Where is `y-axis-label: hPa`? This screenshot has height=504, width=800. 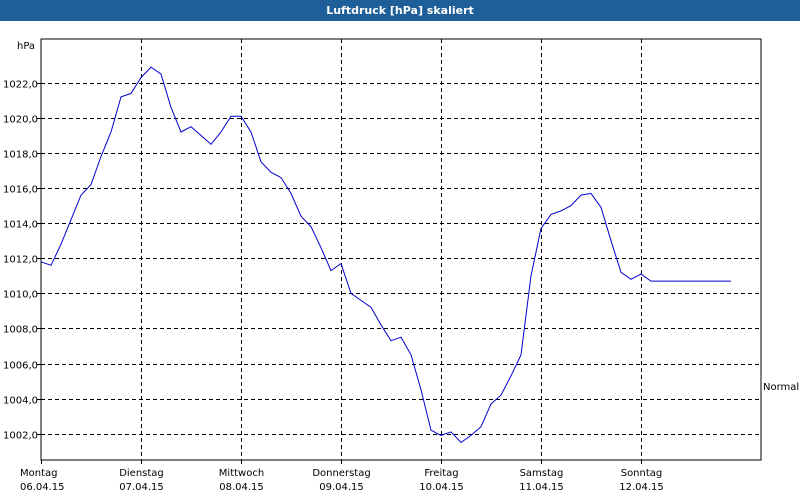
y-axis-label: hPa is located at coordinates (26, 46).